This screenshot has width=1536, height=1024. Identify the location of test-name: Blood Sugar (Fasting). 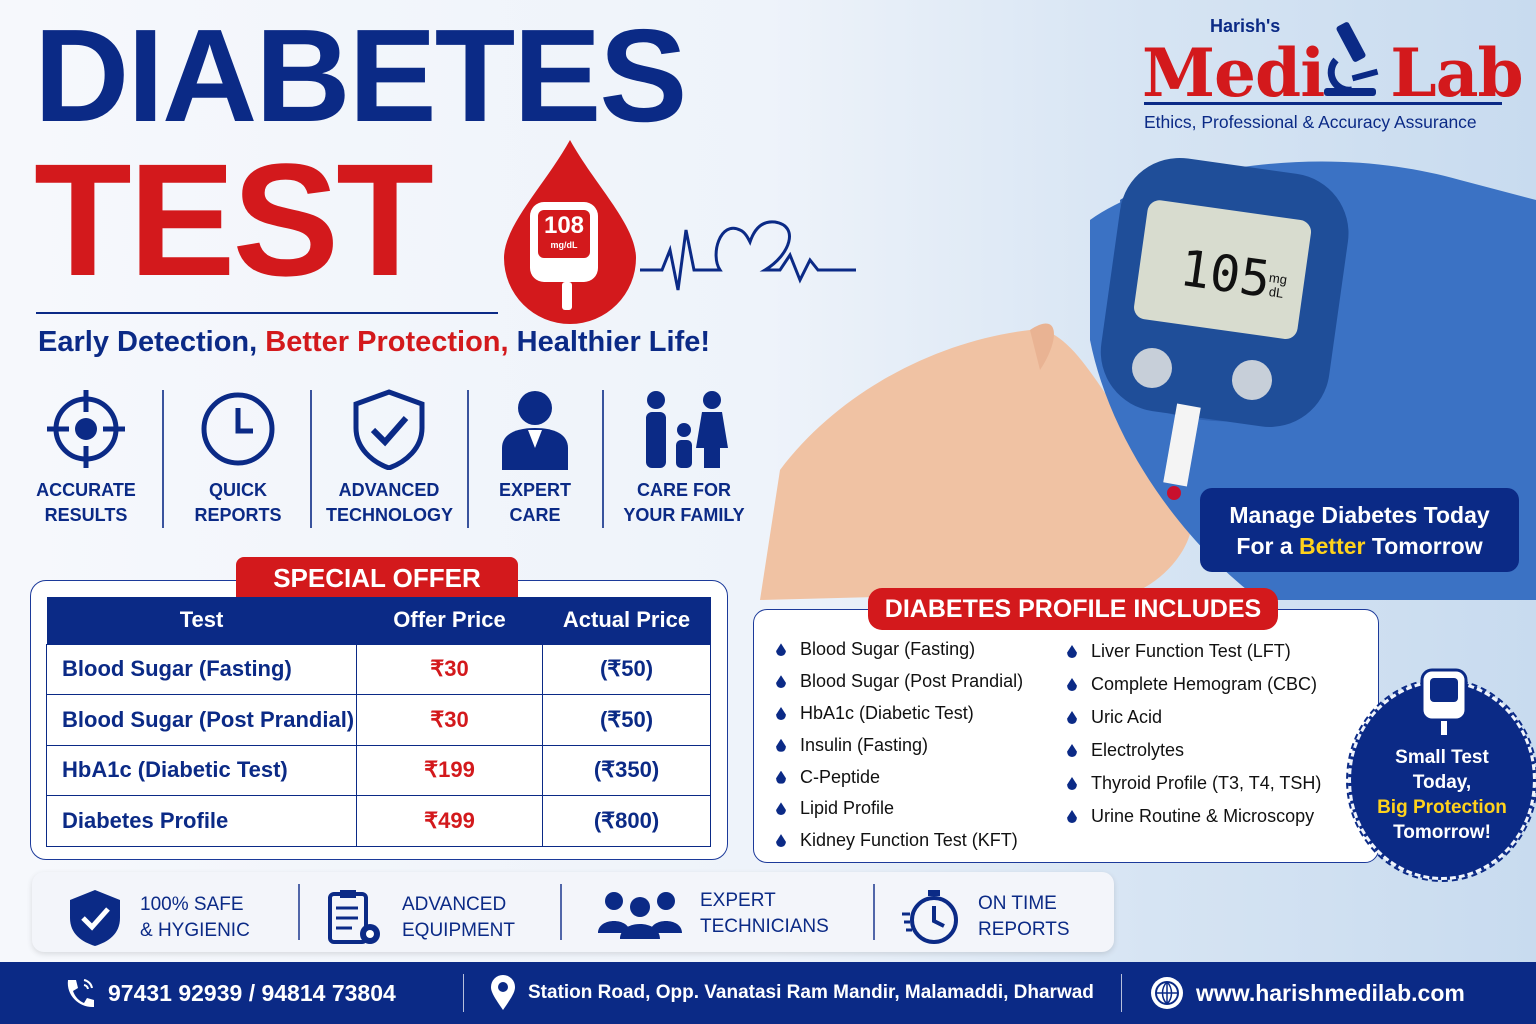
(201, 669).